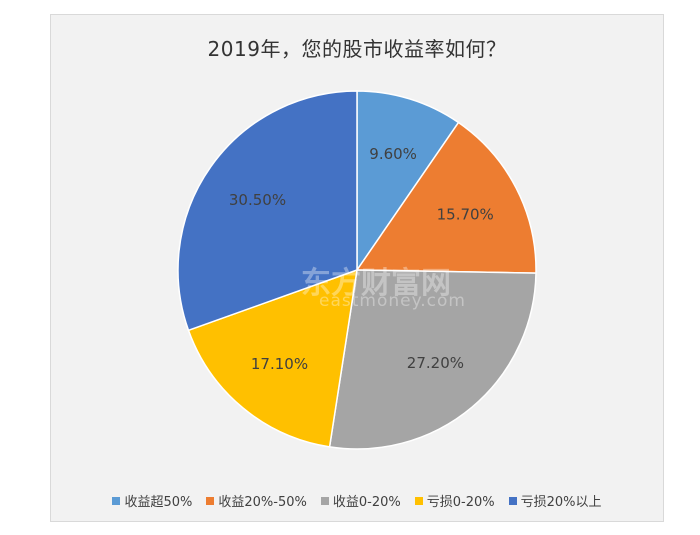 The width and height of the screenshot is (700, 535). I want to click on legend-item: 收益20%-50%, so click(256, 500).